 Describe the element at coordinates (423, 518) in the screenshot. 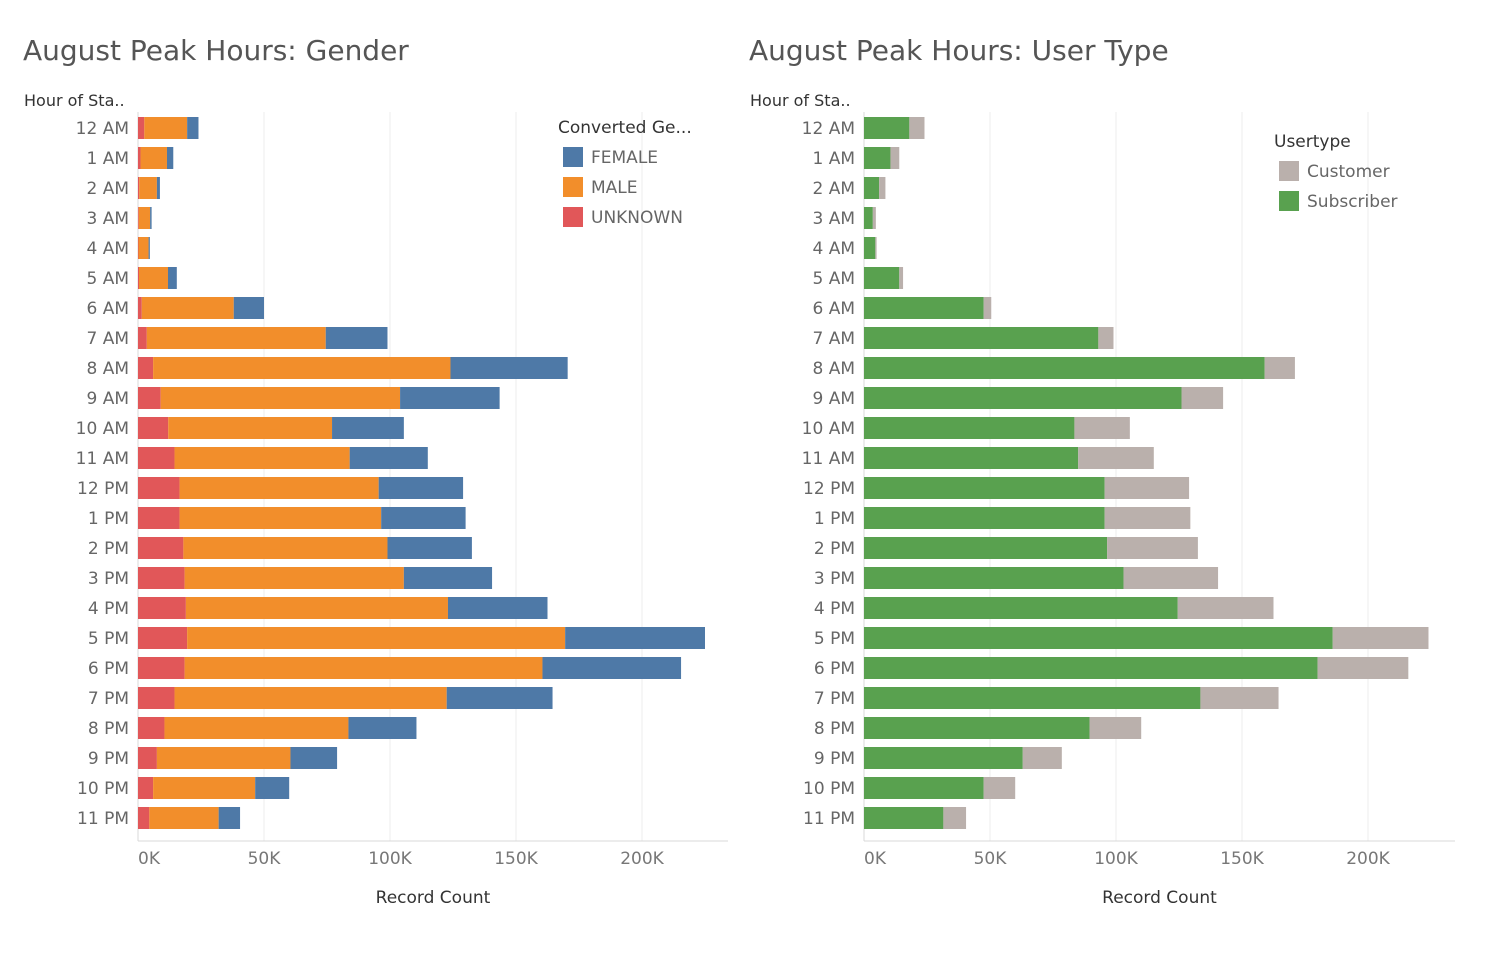

I see `bar-female-1-pm` at that location.